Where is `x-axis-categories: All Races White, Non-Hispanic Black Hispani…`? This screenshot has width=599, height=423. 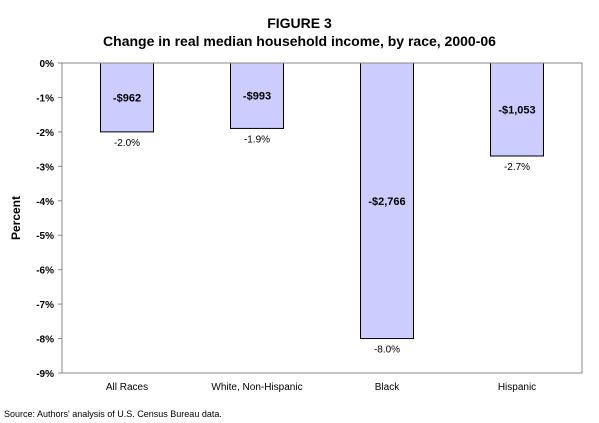 x-axis-categories: All Races White, Non-Hispanic Black Hispani… is located at coordinates (321, 387).